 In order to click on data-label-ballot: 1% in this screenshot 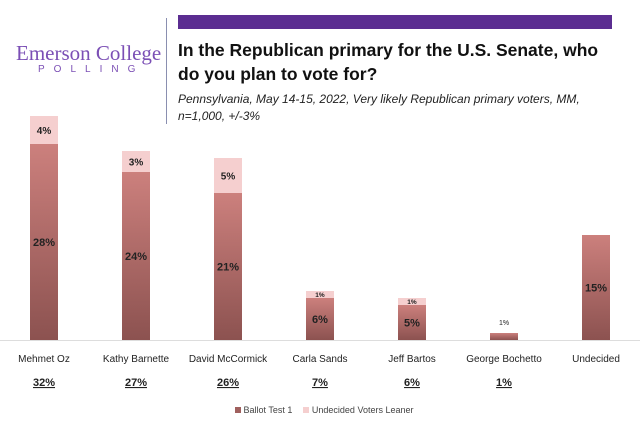, I will do `click(504, 323)`.